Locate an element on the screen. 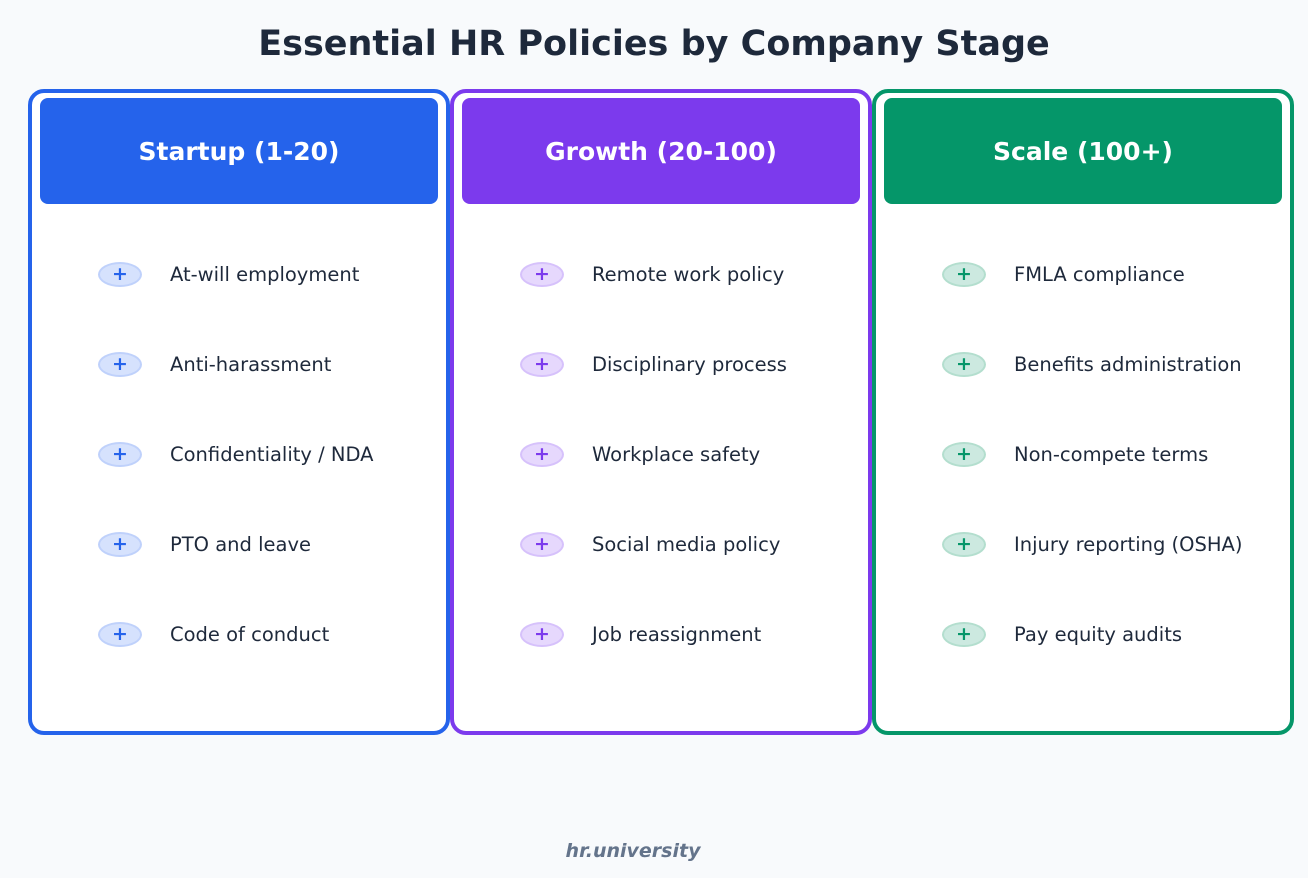 This screenshot has width=1308, height=878. policy-item: + Injury reporting (OSHA) is located at coordinates (1092, 544).